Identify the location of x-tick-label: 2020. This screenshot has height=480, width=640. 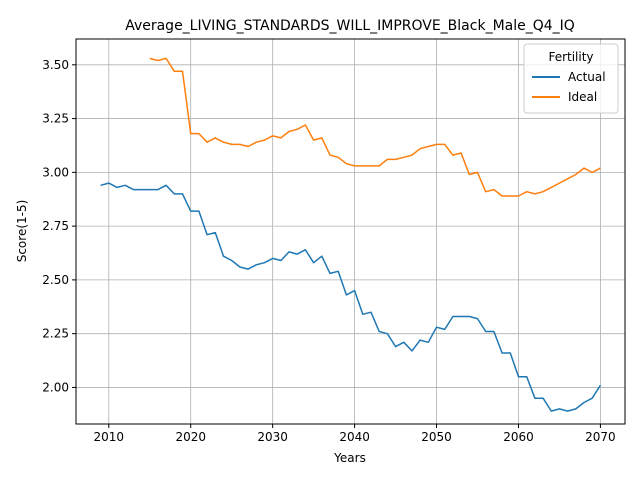
(190, 437).